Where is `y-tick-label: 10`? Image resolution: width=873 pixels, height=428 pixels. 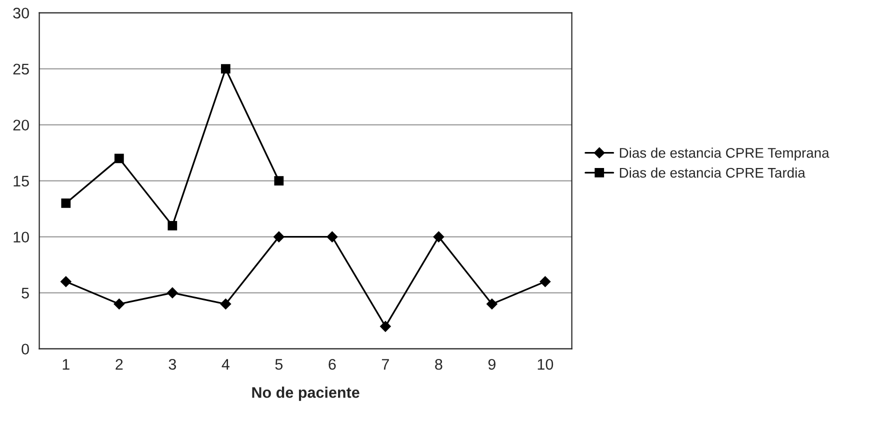 y-tick-label: 10 is located at coordinates (21, 237).